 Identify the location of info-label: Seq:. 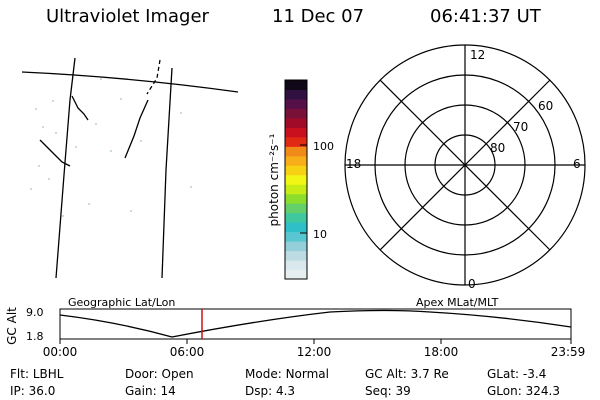
(378, 391).